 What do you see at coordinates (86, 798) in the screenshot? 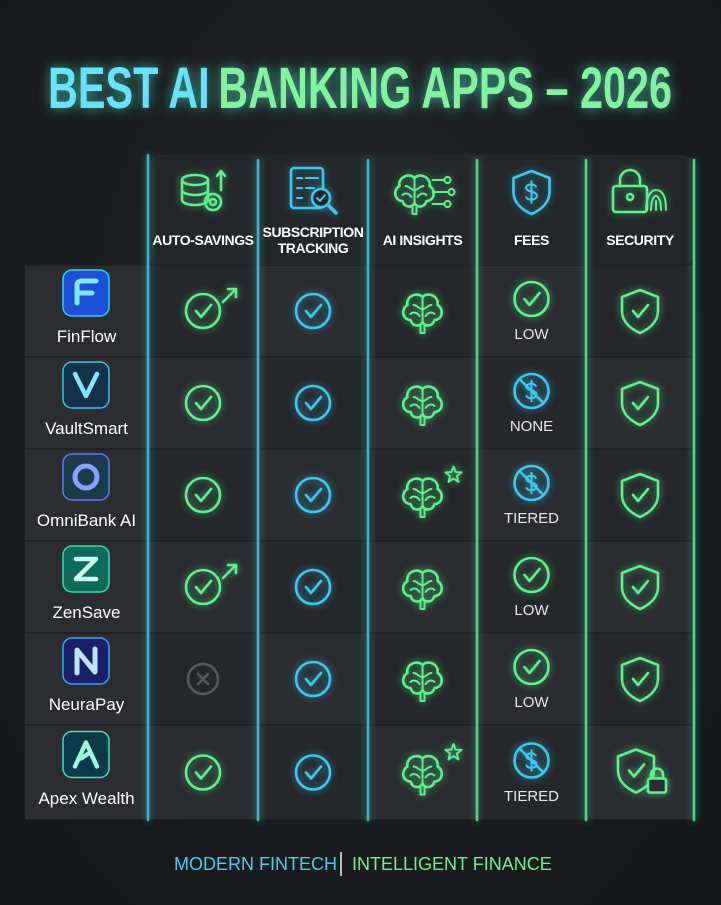
I see `app-name: Apex Wealth` at bounding box center [86, 798].